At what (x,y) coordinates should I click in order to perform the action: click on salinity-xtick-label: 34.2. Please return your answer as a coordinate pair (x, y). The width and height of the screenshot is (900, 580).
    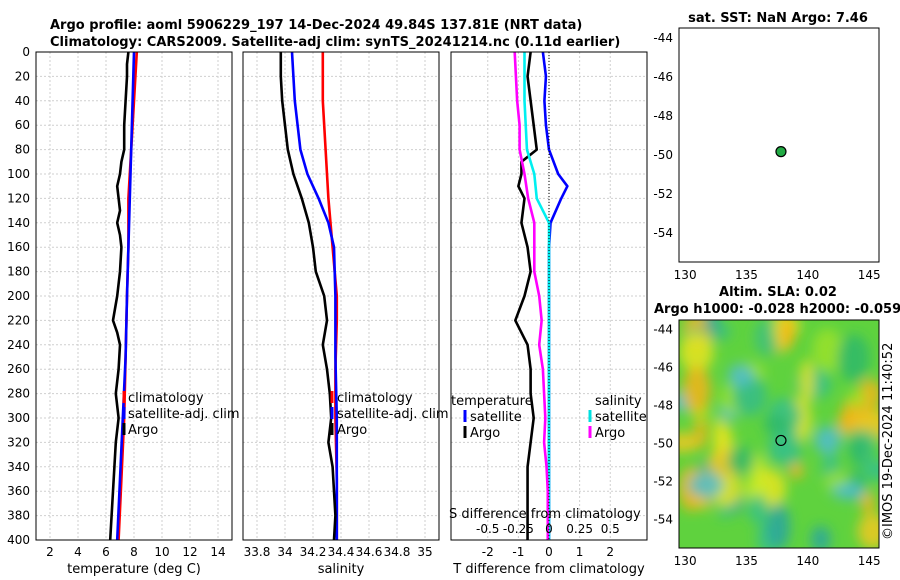
    Looking at the image, I should click on (313, 552).